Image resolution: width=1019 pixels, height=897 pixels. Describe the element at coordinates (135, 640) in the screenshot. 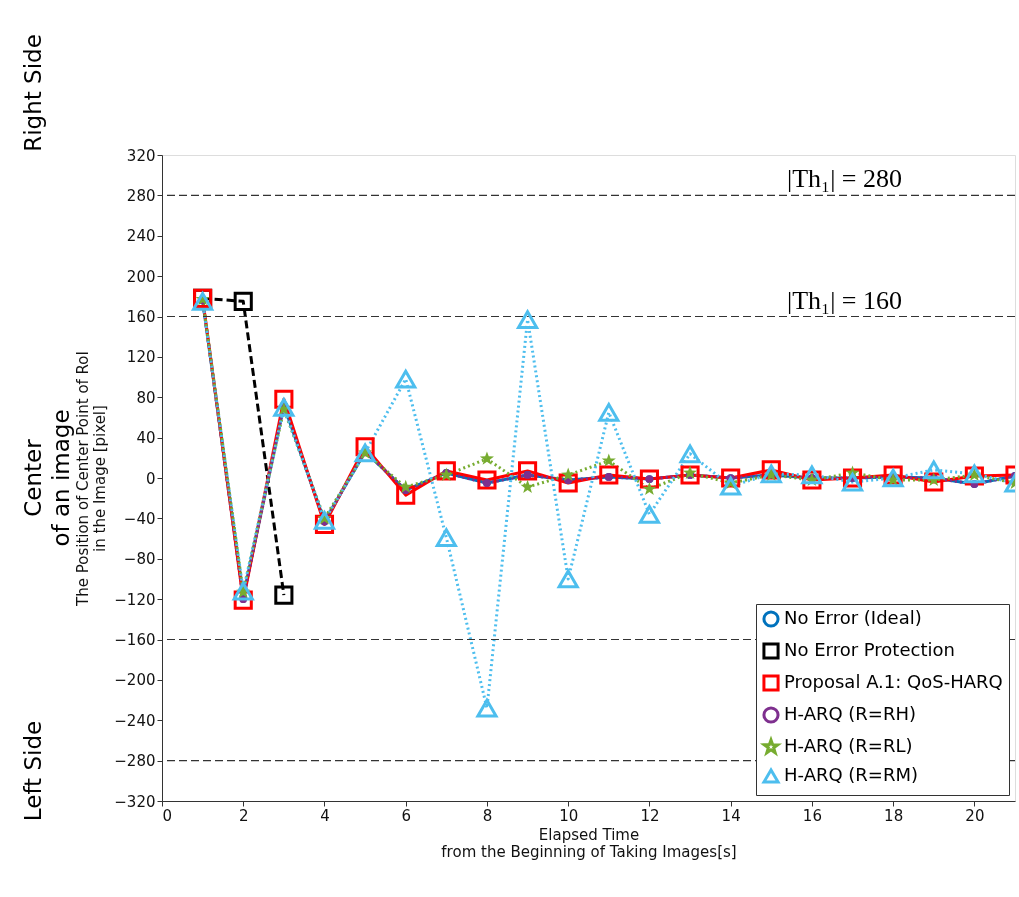

I see `y-tick-label: −160` at that location.